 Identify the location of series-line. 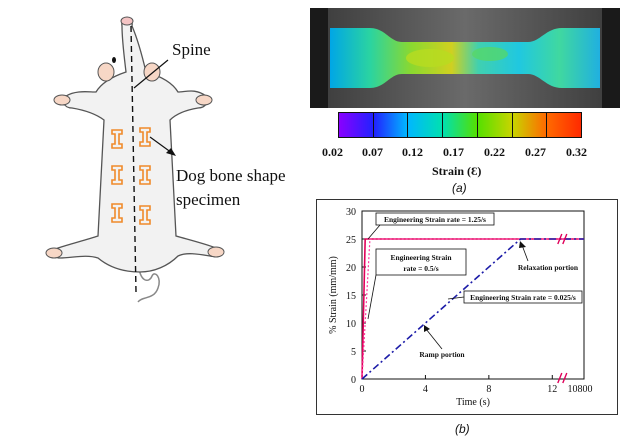
(472, 309).